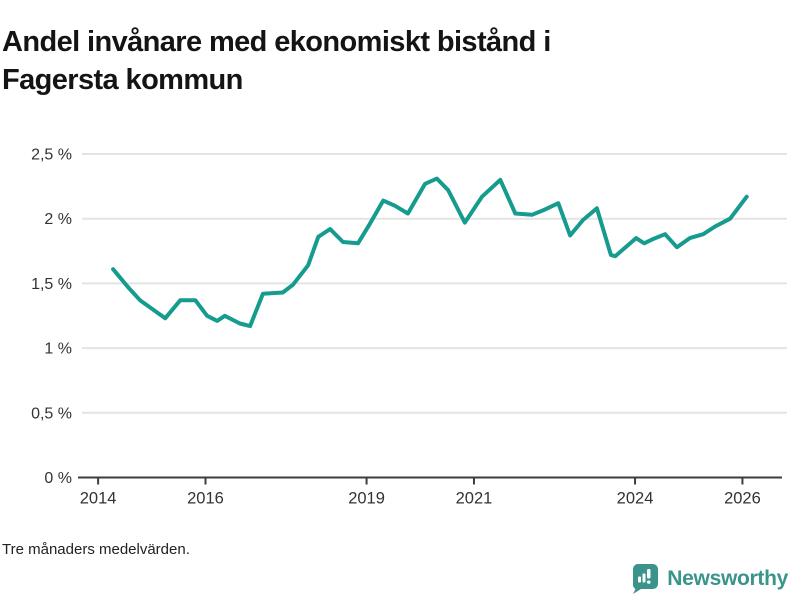  What do you see at coordinates (742, 499) in the screenshot?
I see `x-axis-tick-label: 2026` at bounding box center [742, 499].